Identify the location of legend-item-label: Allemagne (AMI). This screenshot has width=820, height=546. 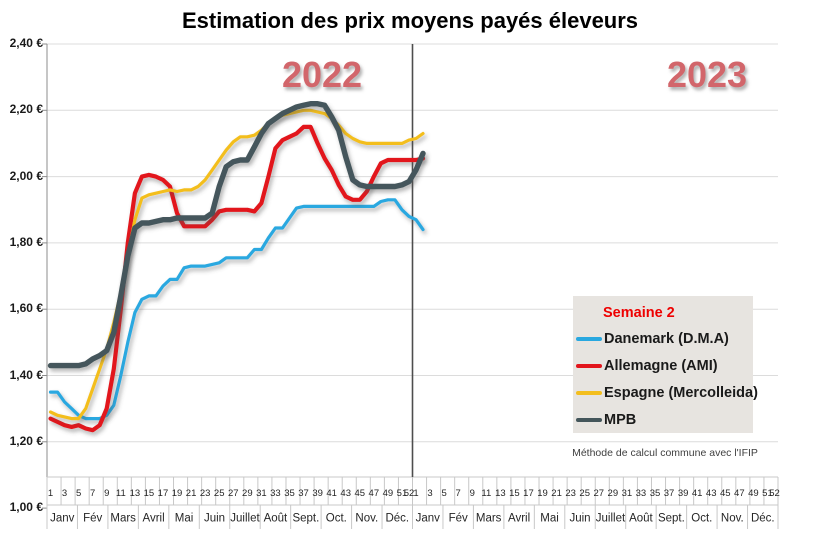
(661, 365).